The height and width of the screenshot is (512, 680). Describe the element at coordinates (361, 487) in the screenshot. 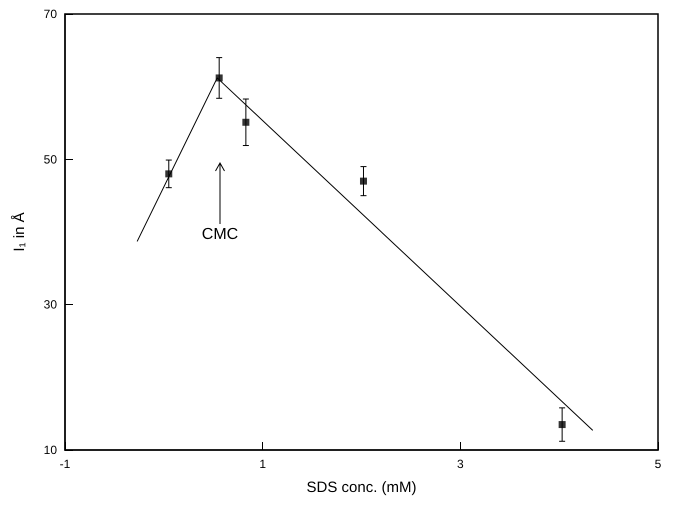

I see `x-axis-title: SDS conc. (mM)` at that location.